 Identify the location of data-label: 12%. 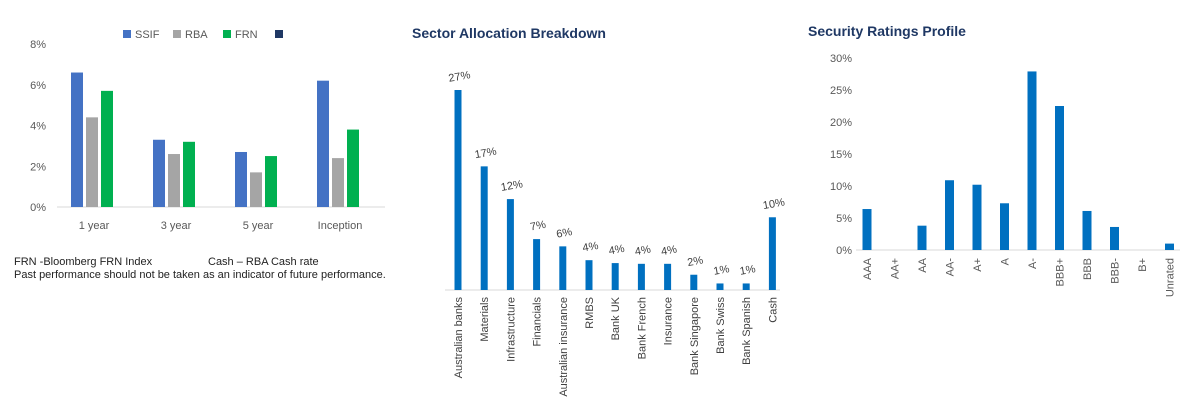
(512, 186).